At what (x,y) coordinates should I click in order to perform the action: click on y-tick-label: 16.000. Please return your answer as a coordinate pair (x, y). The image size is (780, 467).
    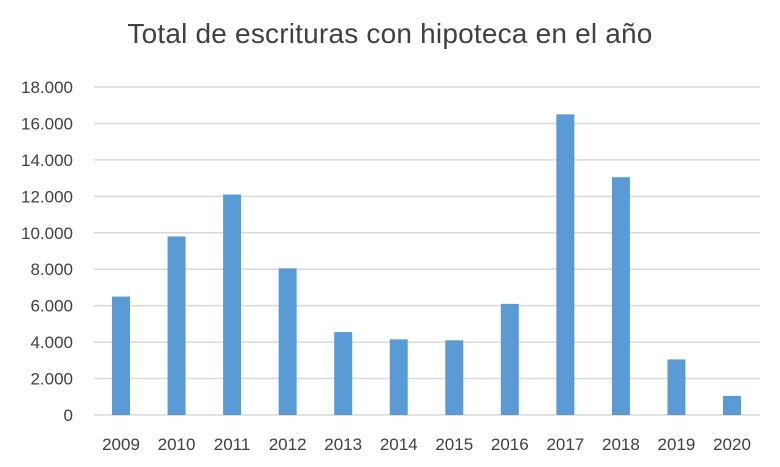
    Looking at the image, I should click on (47, 123).